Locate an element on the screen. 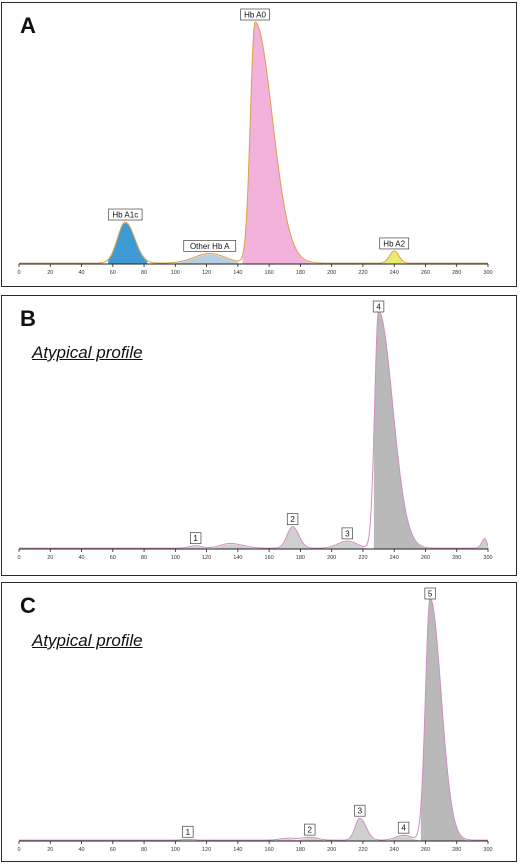 Image resolution: width=520 pixels, height=864 pixels. panel-letter: A is located at coordinates (28, 25).